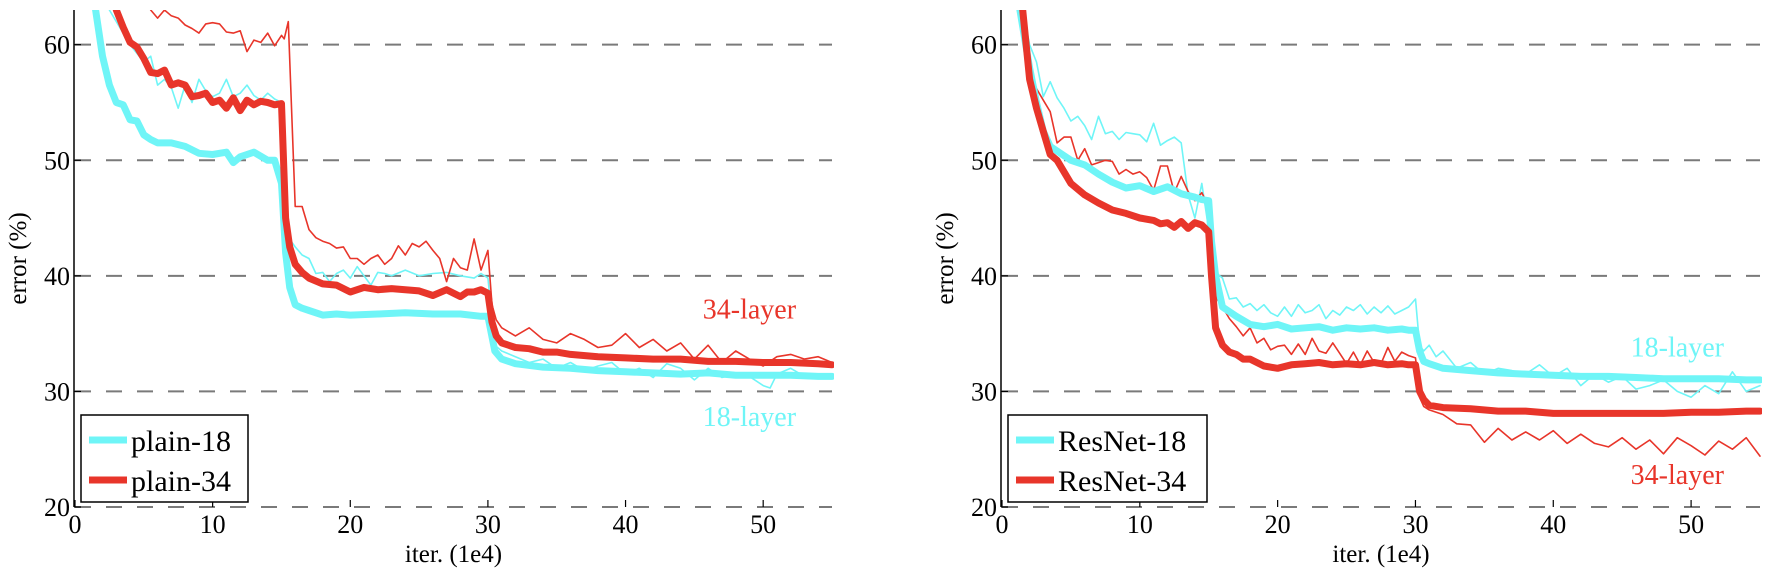 The image size is (1776, 582). I want to click on legend: ResNet-18 ResNet-34, so click(1107, 458).